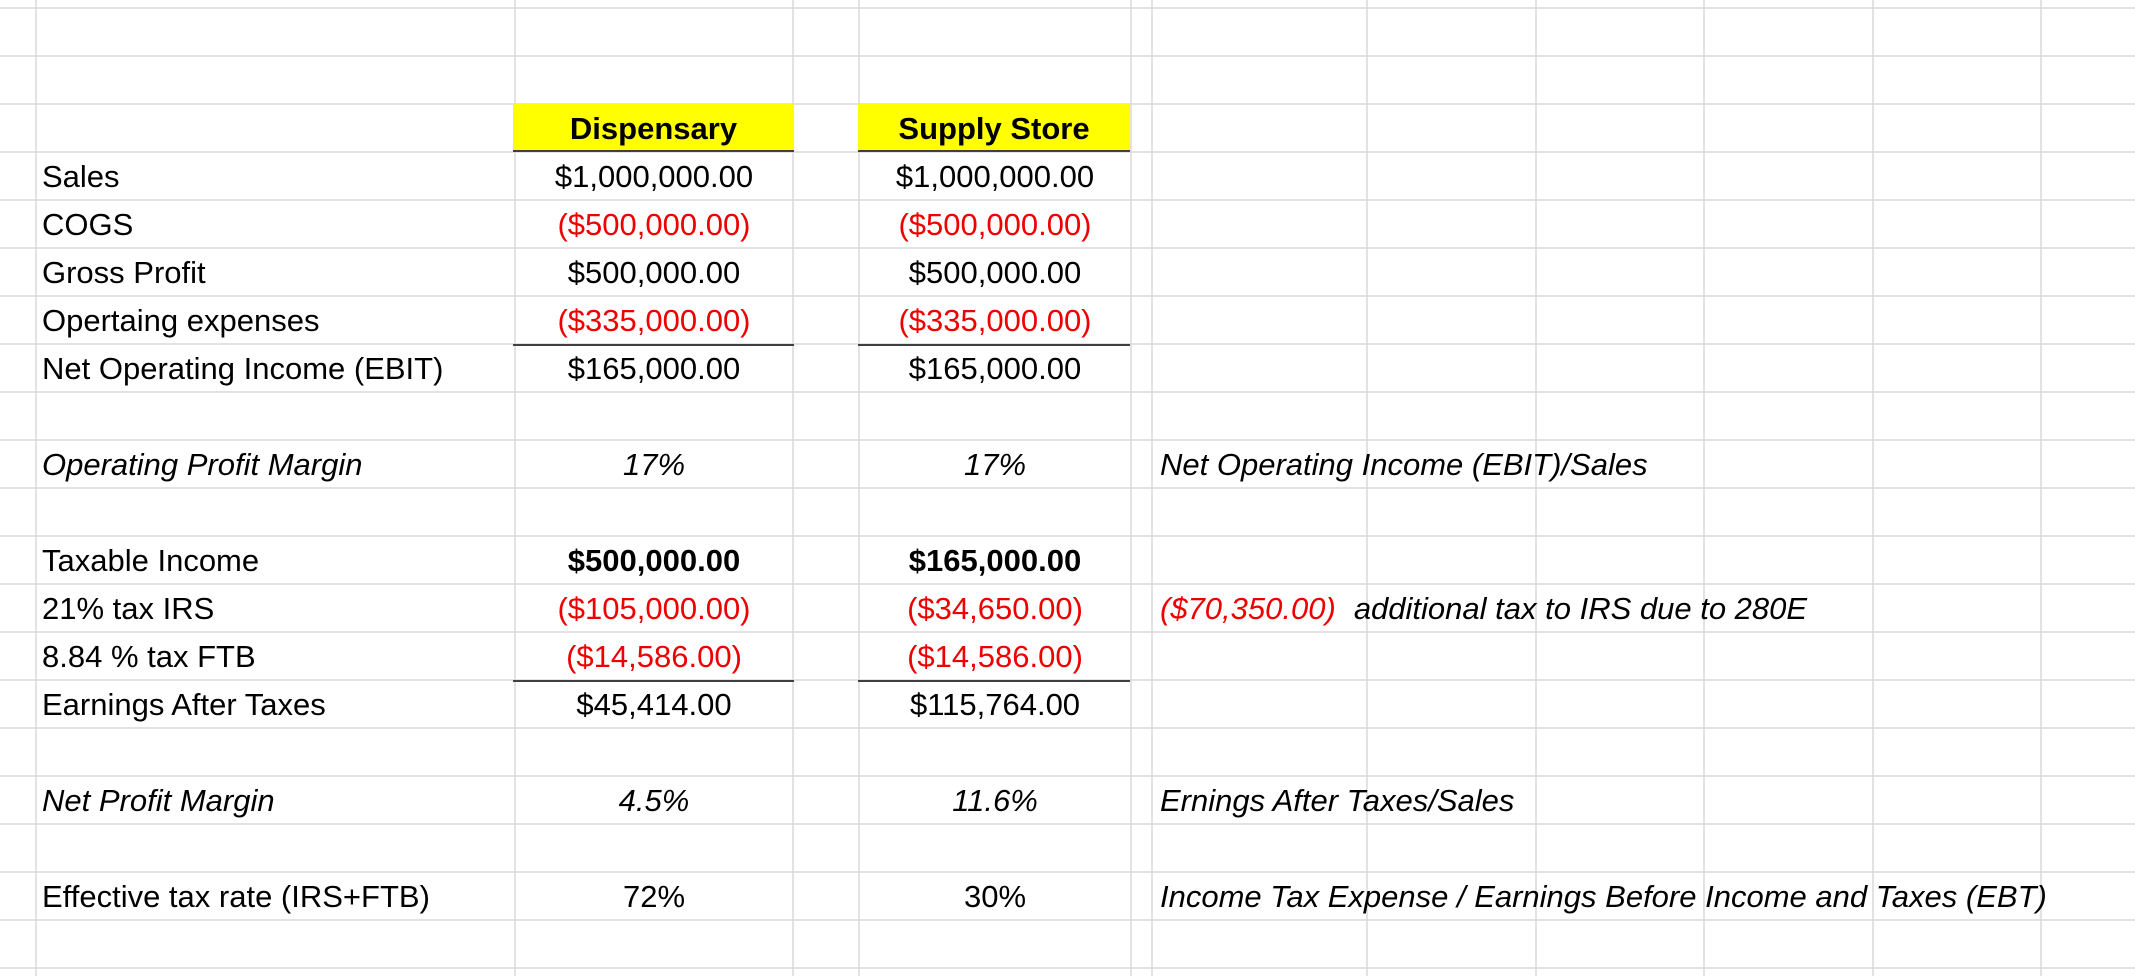 Image resolution: width=2135 pixels, height=976 pixels. I want to click on supply-store-value-cell: ($500,000.00), so click(995, 224).